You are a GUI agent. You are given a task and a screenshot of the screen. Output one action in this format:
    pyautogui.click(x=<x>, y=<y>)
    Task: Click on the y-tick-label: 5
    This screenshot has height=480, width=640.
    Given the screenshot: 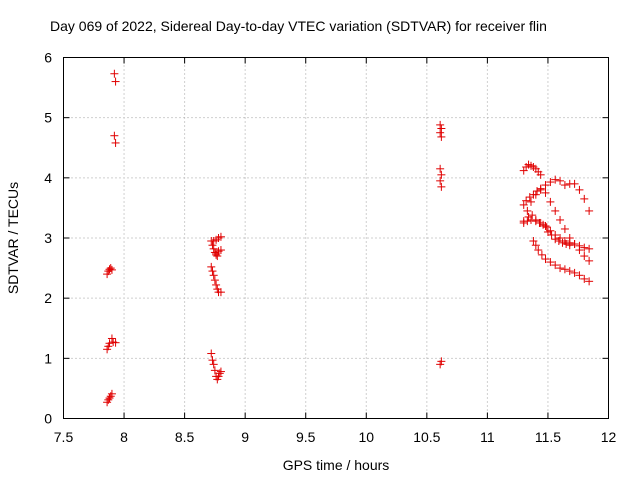 What is the action you would take?
    pyautogui.click(x=48, y=118)
    